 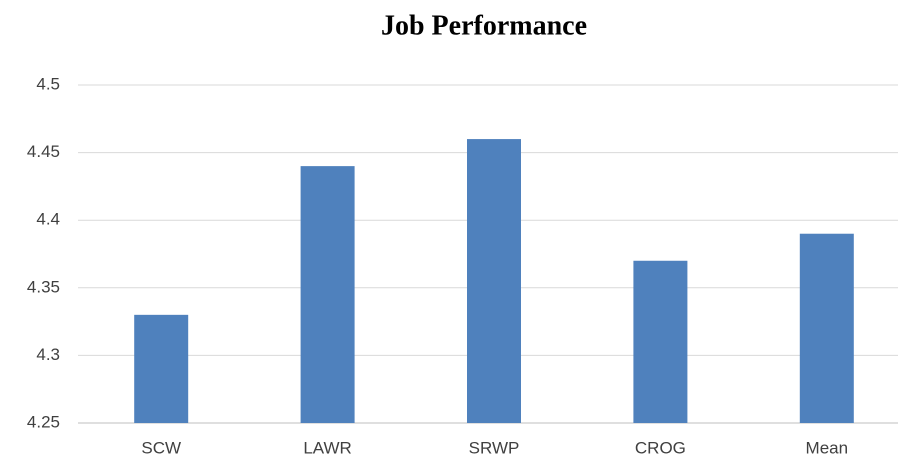 What do you see at coordinates (161, 447) in the screenshot?
I see `x-tick-label: SCW` at bounding box center [161, 447].